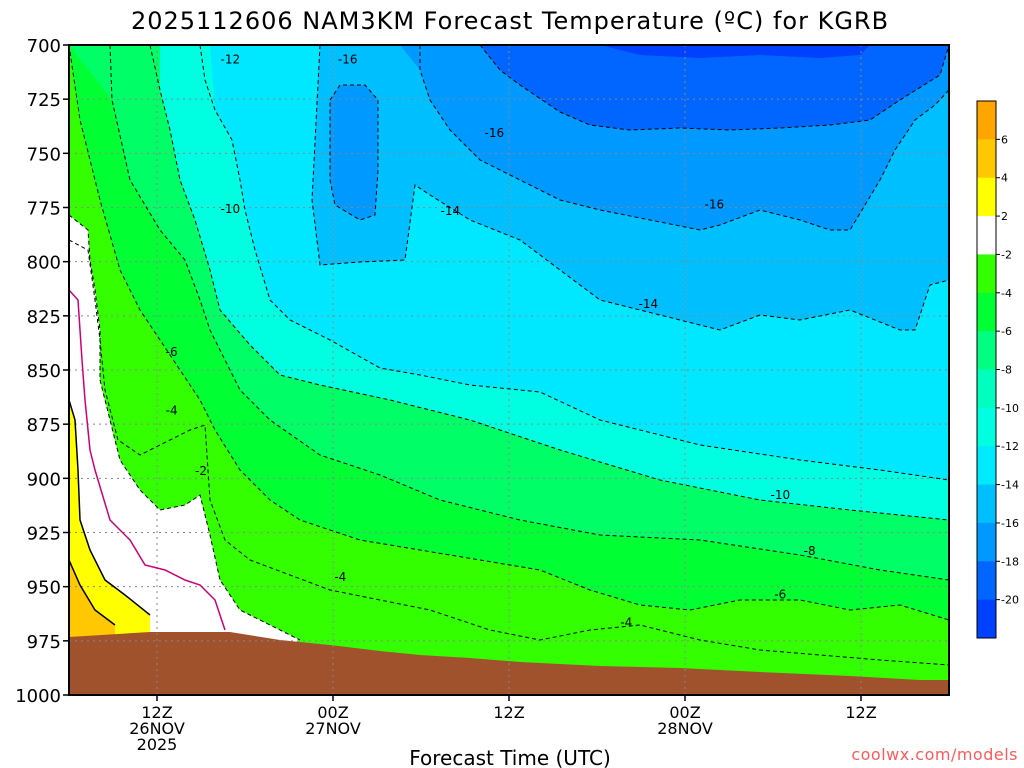 This screenshot has width=1024, height=768. Describe the element at coordinates (44, 46) in the screenshot. I see `y-tick-label: 700` at that location.